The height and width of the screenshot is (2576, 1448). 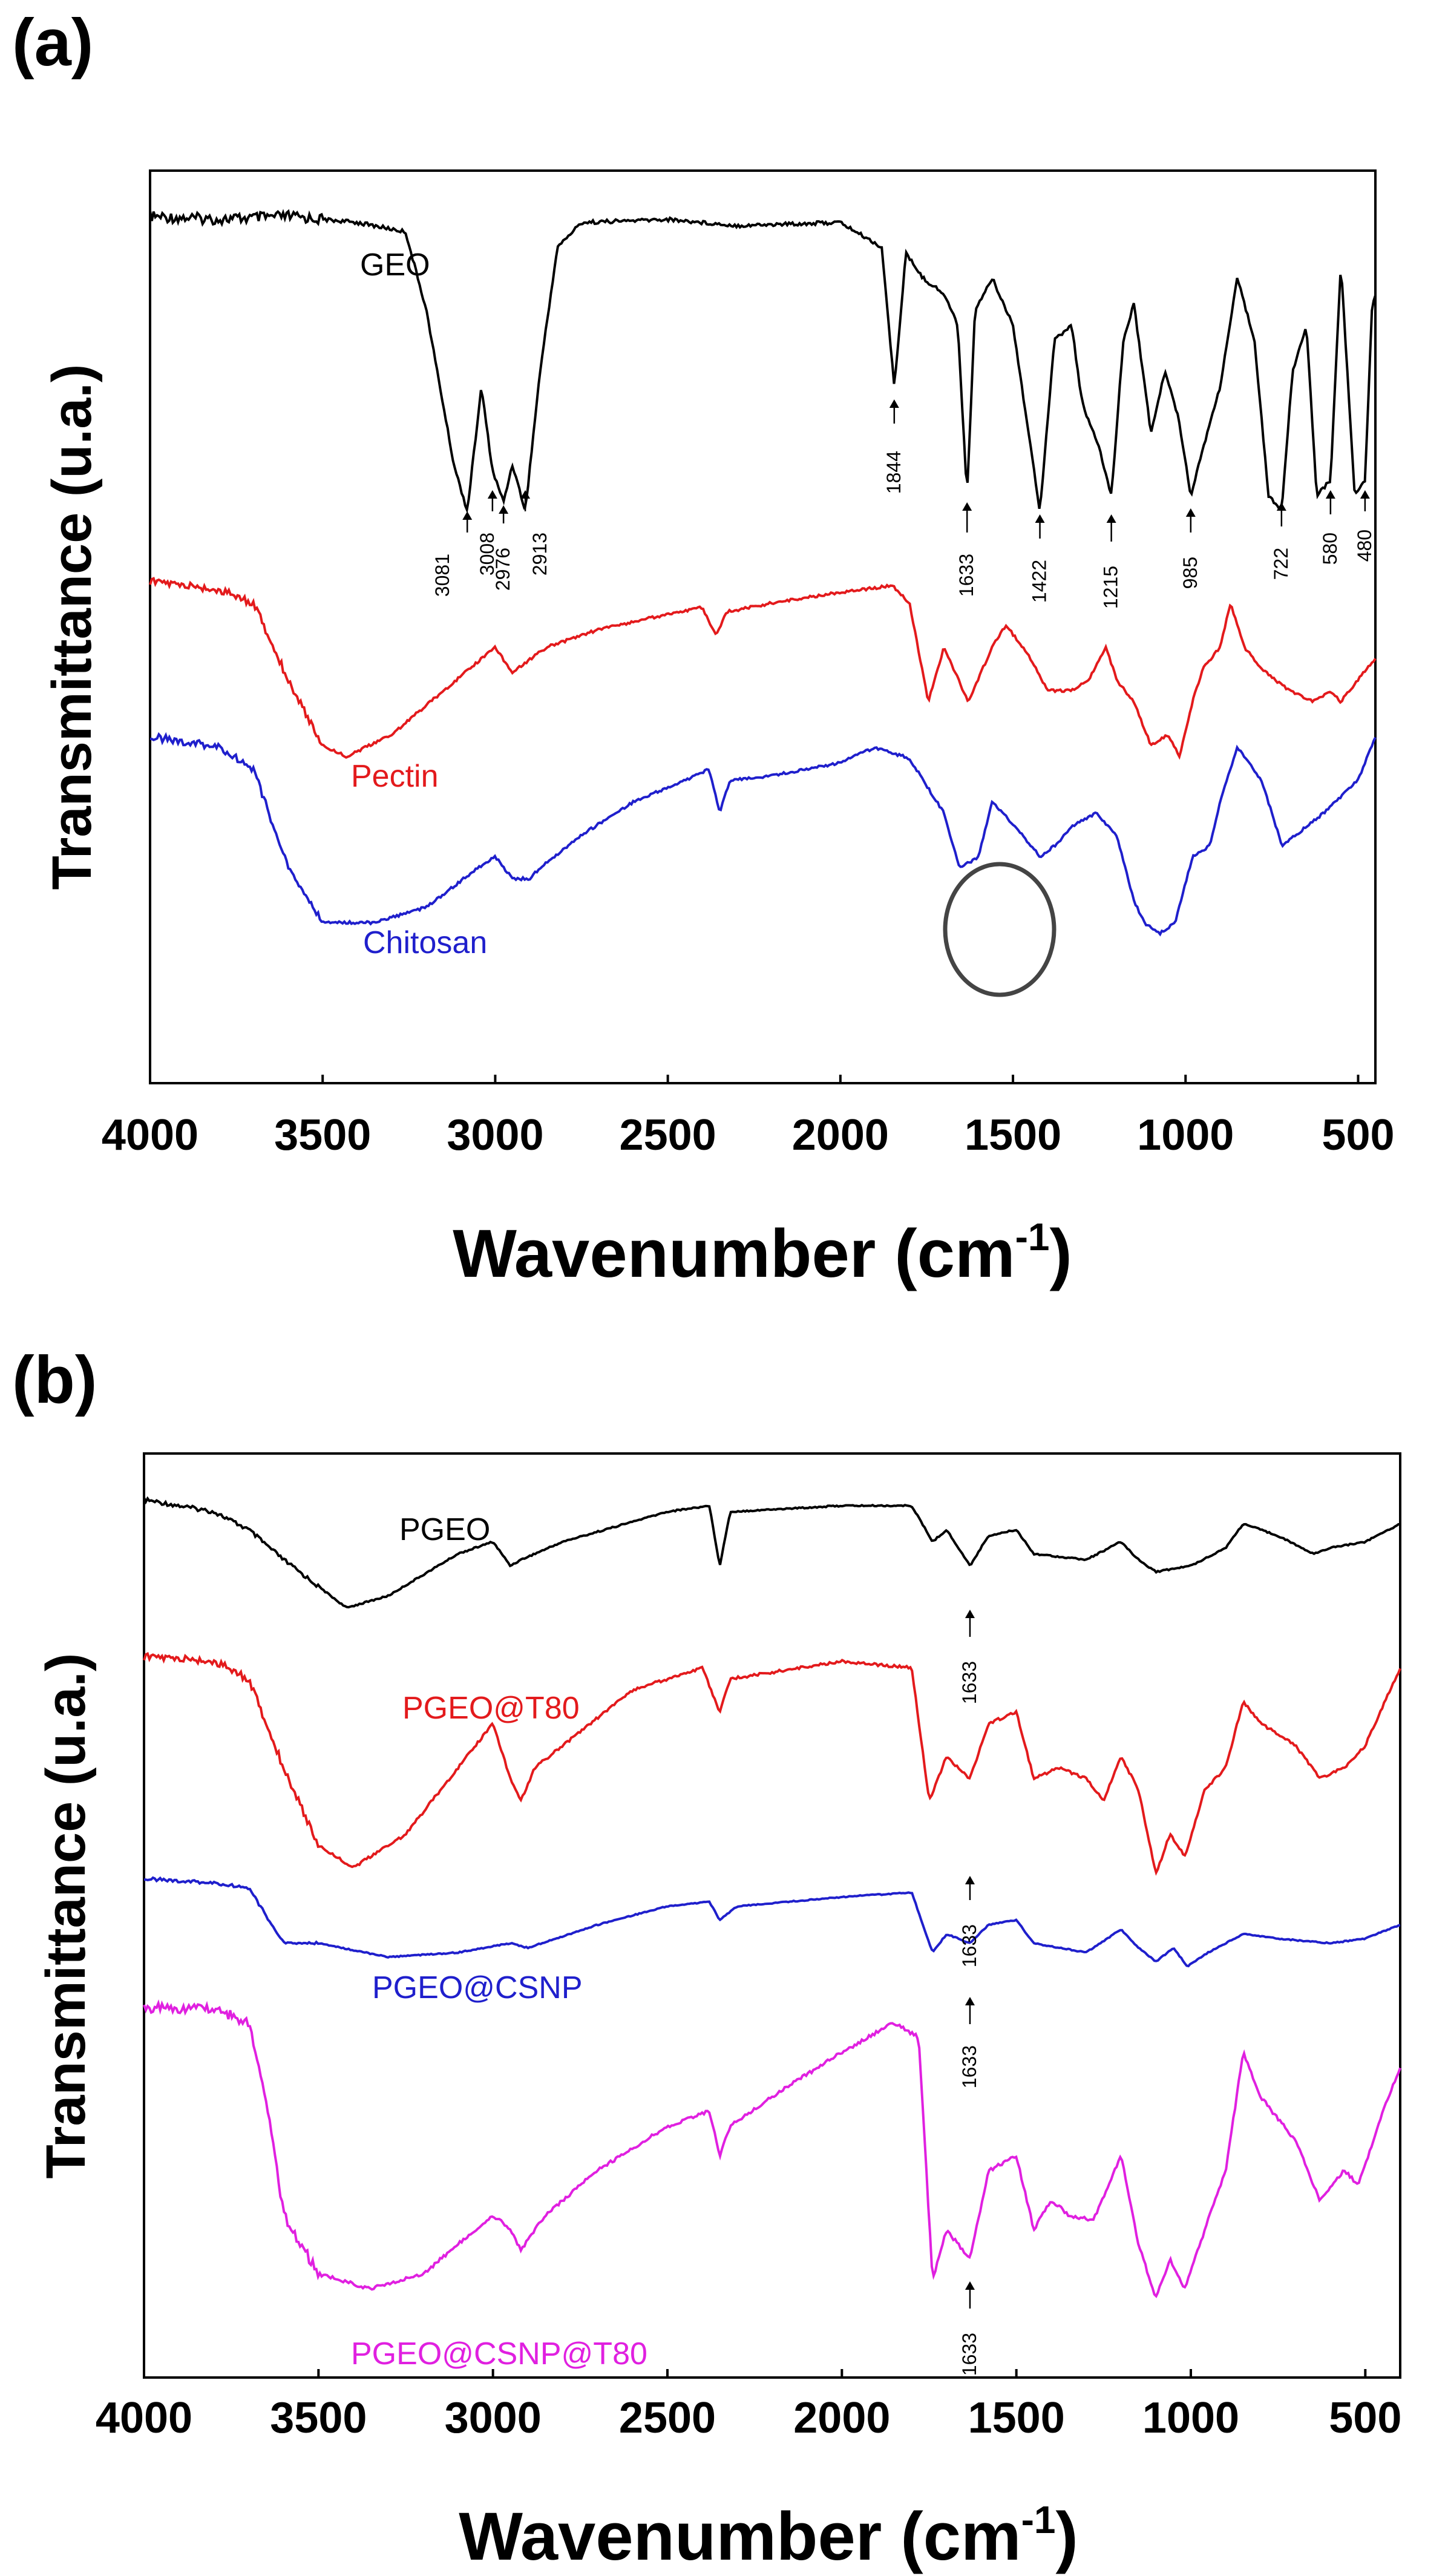 What do you see at coordinates (734, 1253) in the screenshot?
I see `panel-a-x-label-main: Wavenumber (cm` at bounding box center [734, 1253].